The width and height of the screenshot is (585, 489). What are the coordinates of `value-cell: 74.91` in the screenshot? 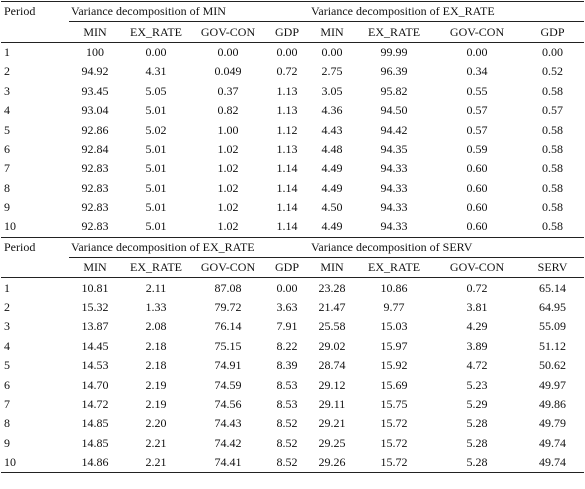 It's located at (228, 365).